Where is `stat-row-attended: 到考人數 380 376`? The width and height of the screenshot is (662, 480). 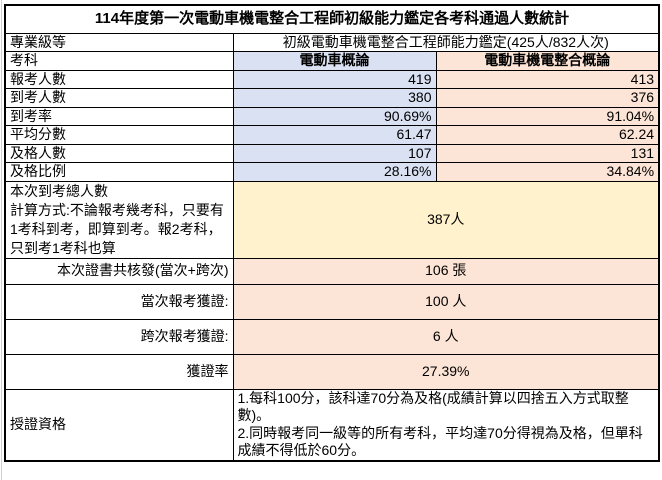 stat-row-attended: 到考人數 380 376 is located at coordinates (332, 98).